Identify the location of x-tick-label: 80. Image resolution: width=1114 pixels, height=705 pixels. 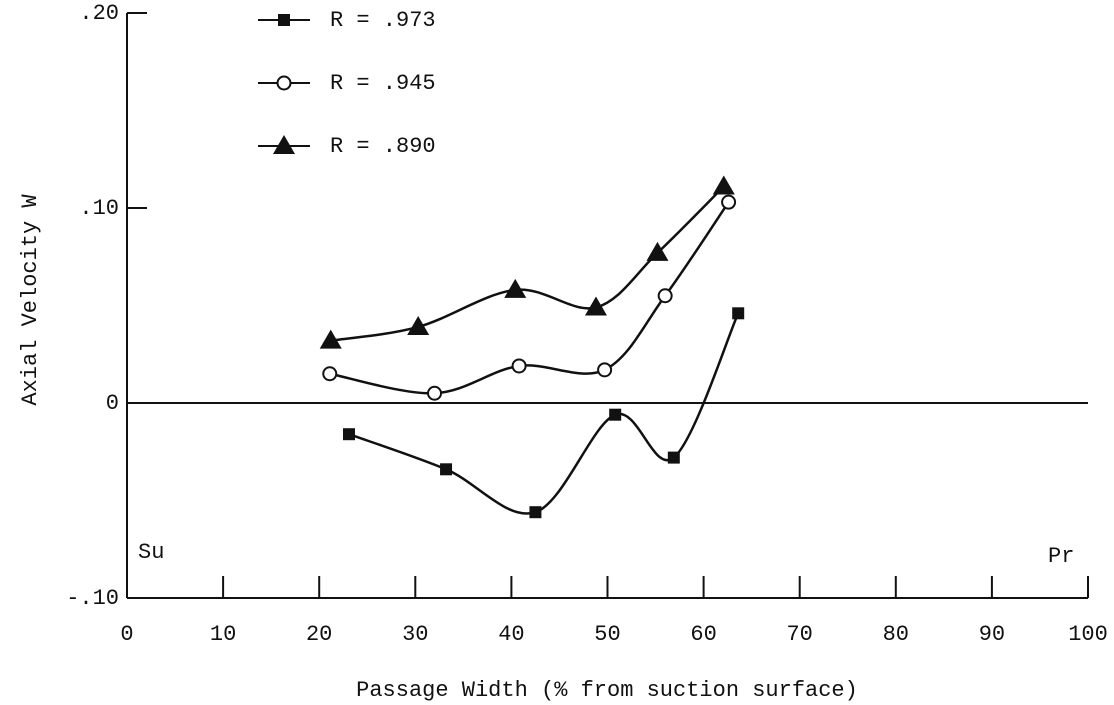
(896, 634).